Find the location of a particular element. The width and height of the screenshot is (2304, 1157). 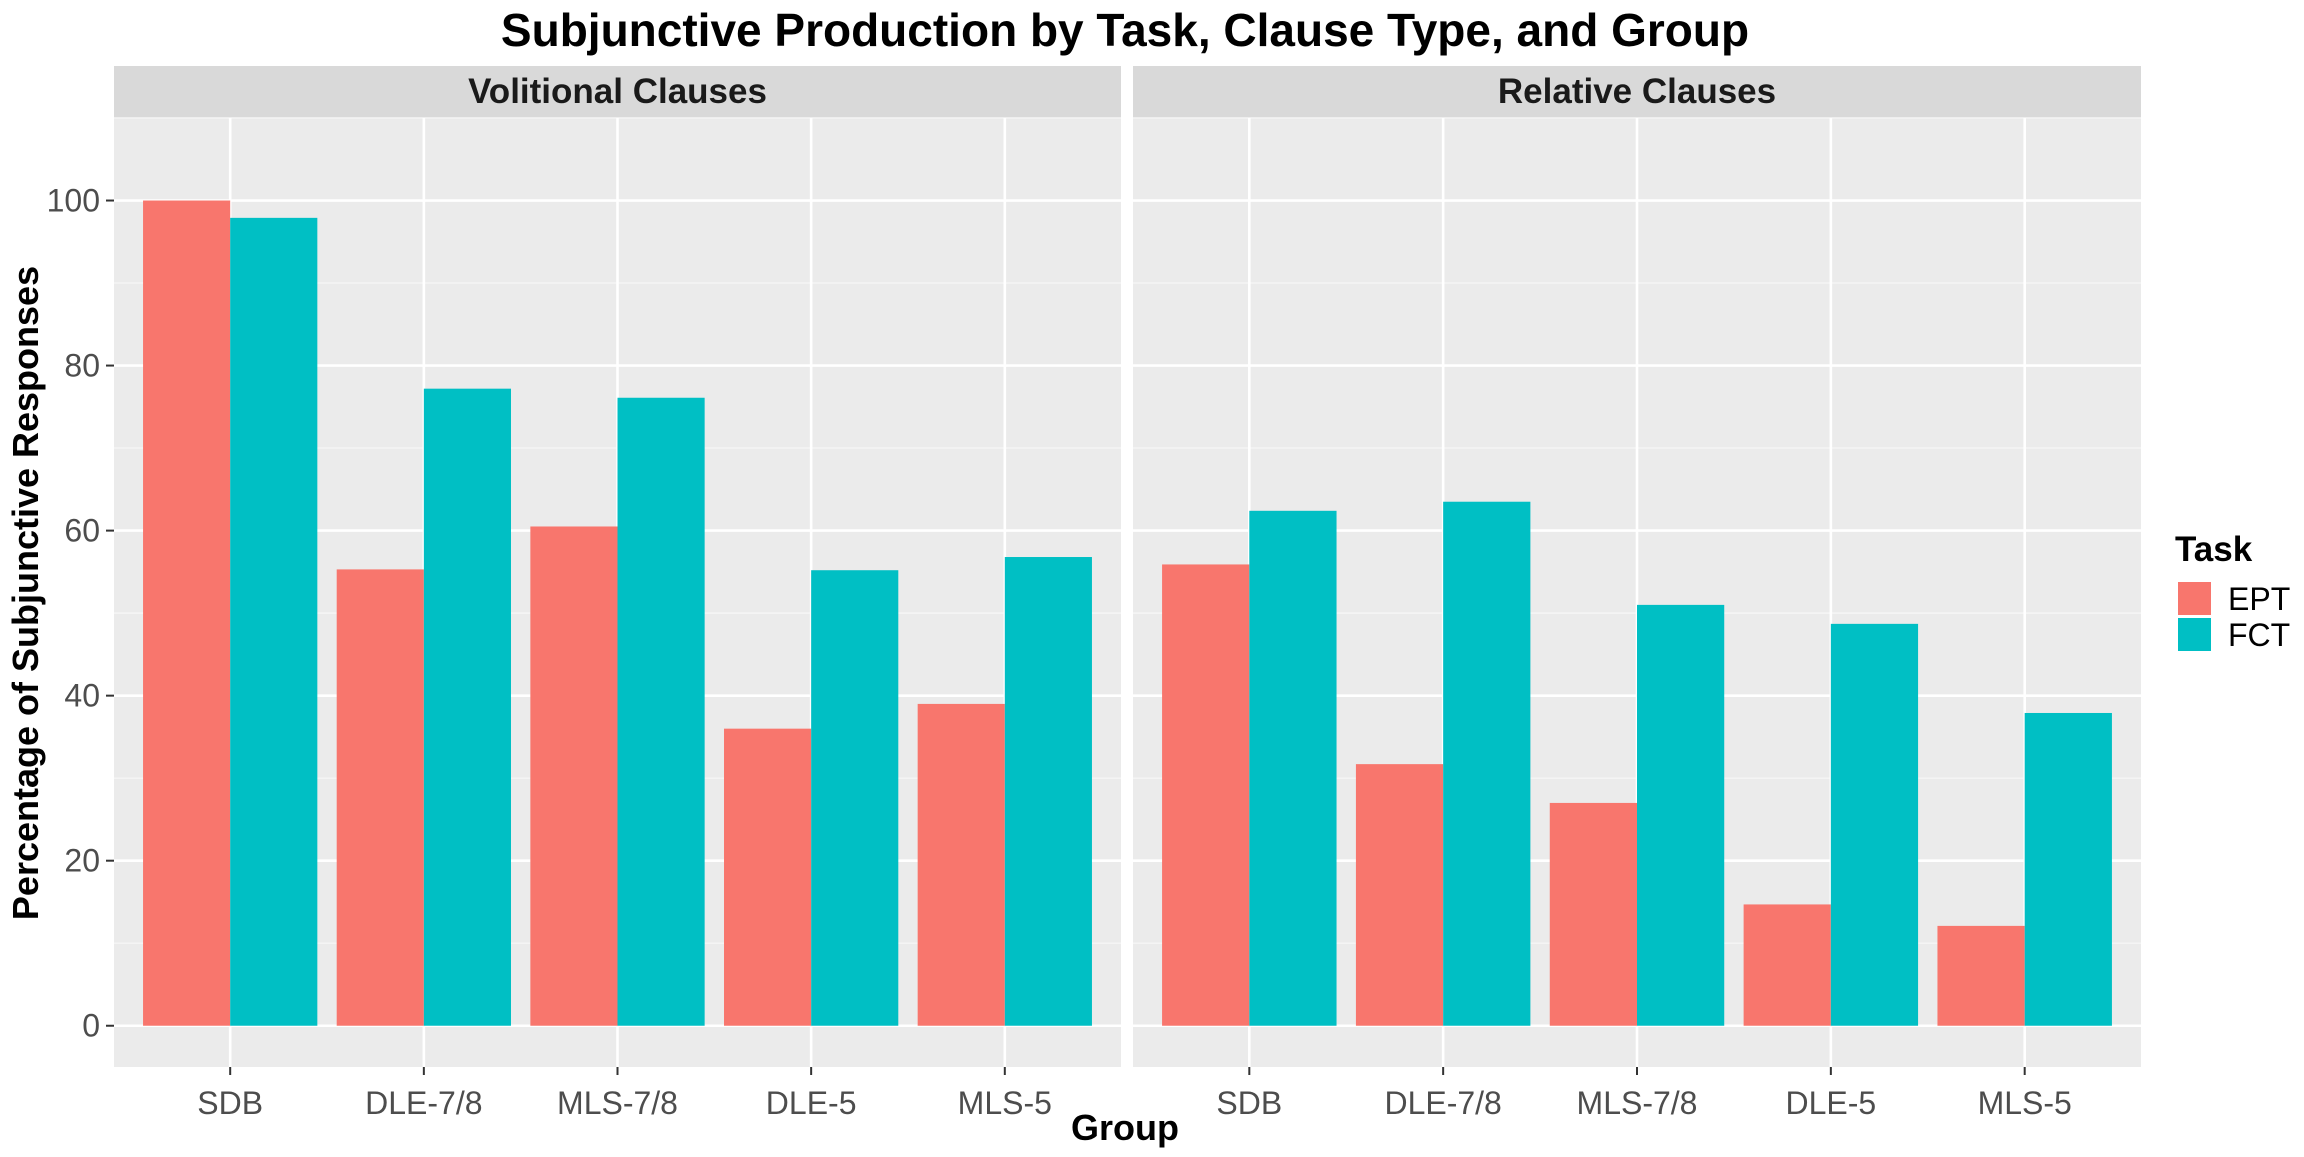

y-tick-label: 60 is located at coordinates (82, 531).